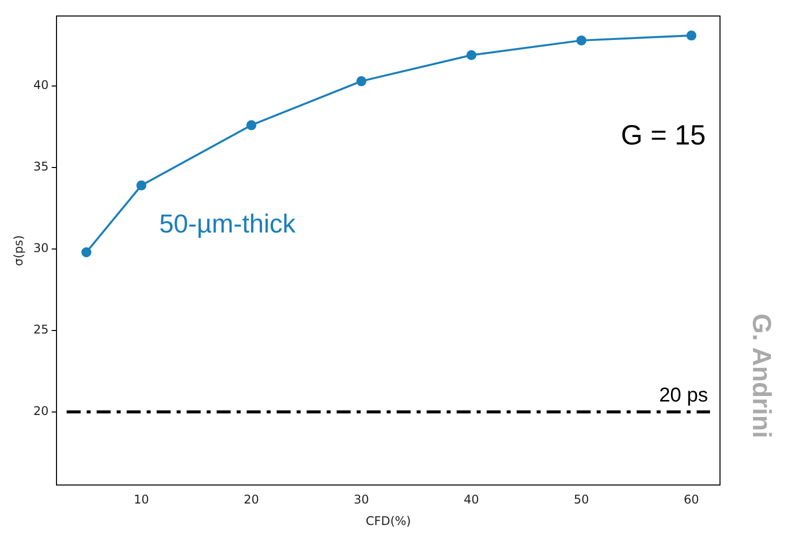  What do you see at coordinates (41, 411) in the screenshot?
I see `y-tick-label: 20` at bounding box center [41, 411].